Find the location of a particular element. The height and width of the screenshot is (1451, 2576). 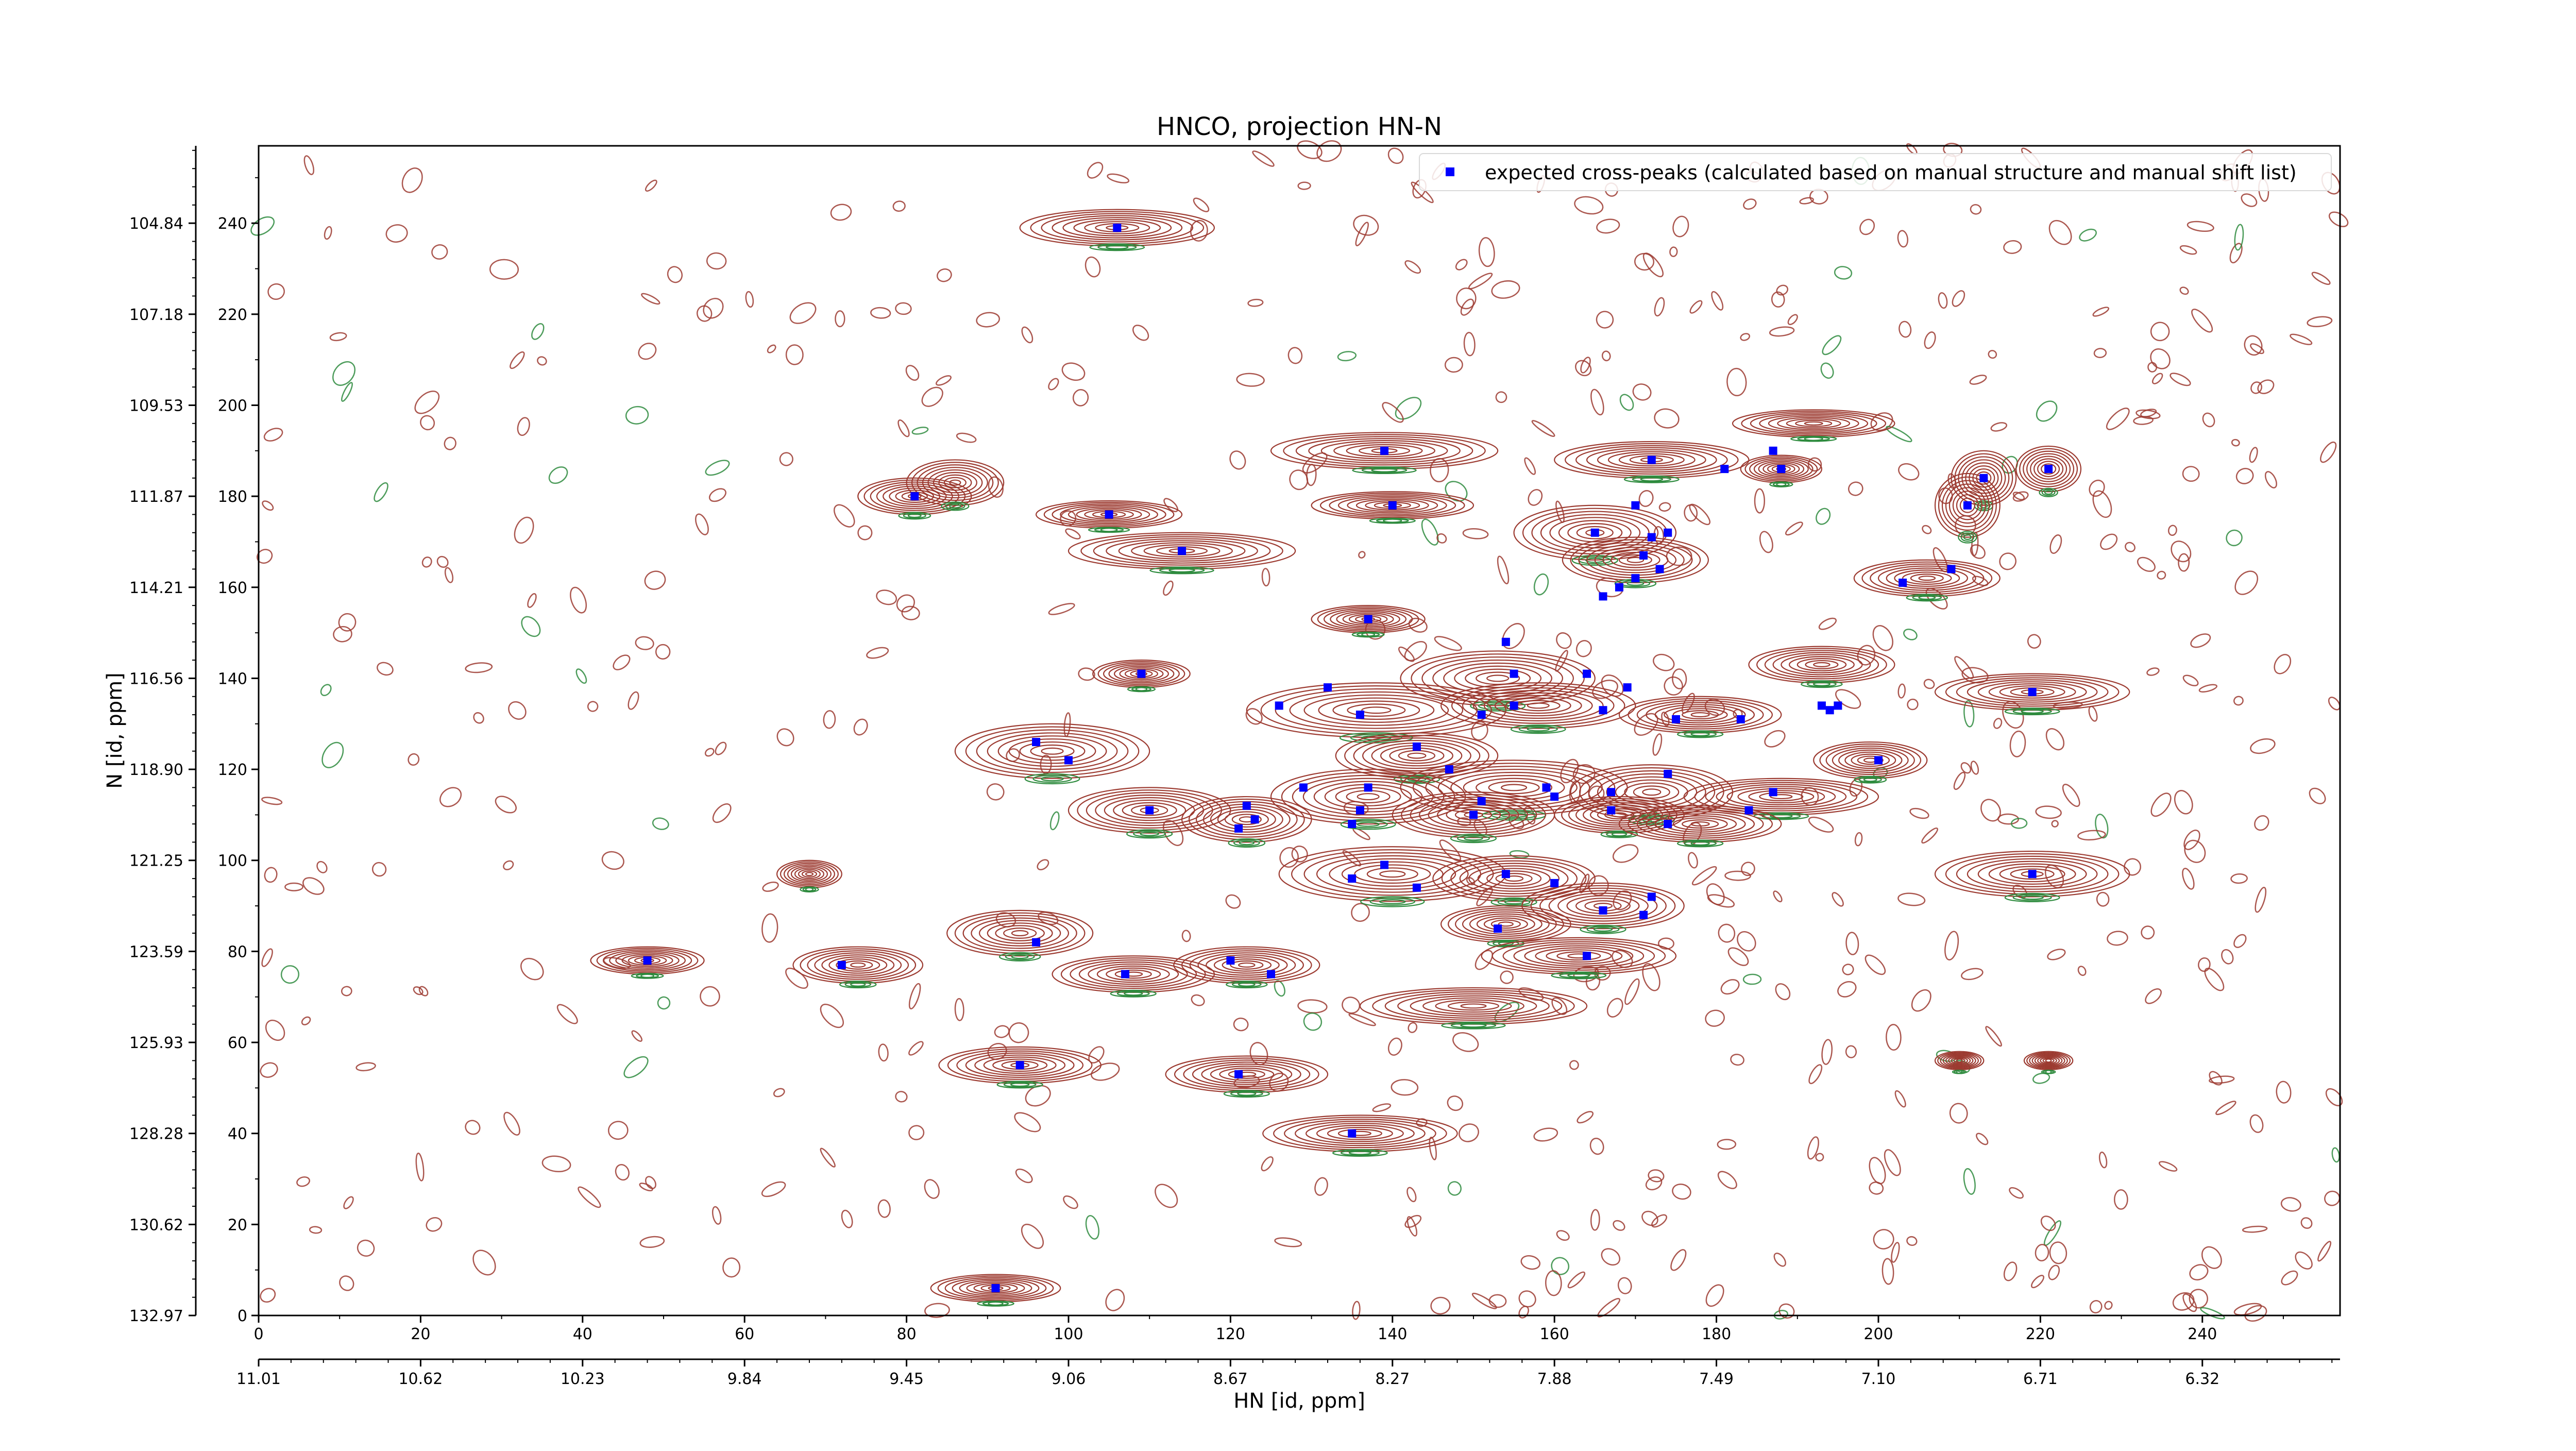

y-ppm-tick-label: 125.93 is located at coordinates (156, 1043).